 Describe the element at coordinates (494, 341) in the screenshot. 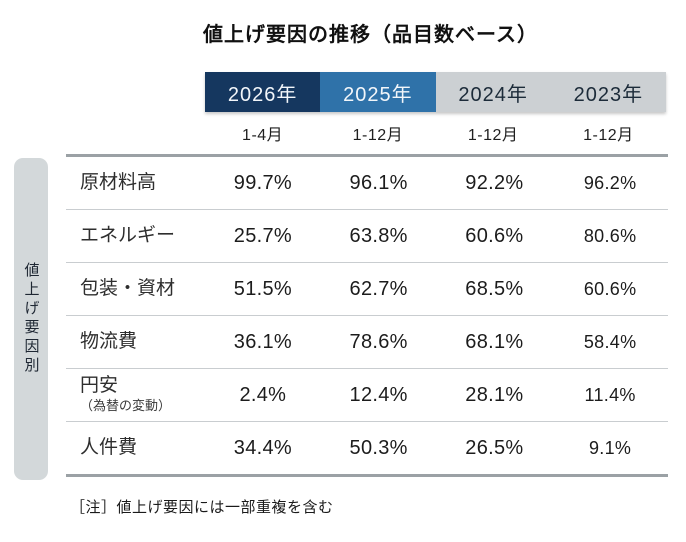

I see `value-cell: 68.1%` at that location.